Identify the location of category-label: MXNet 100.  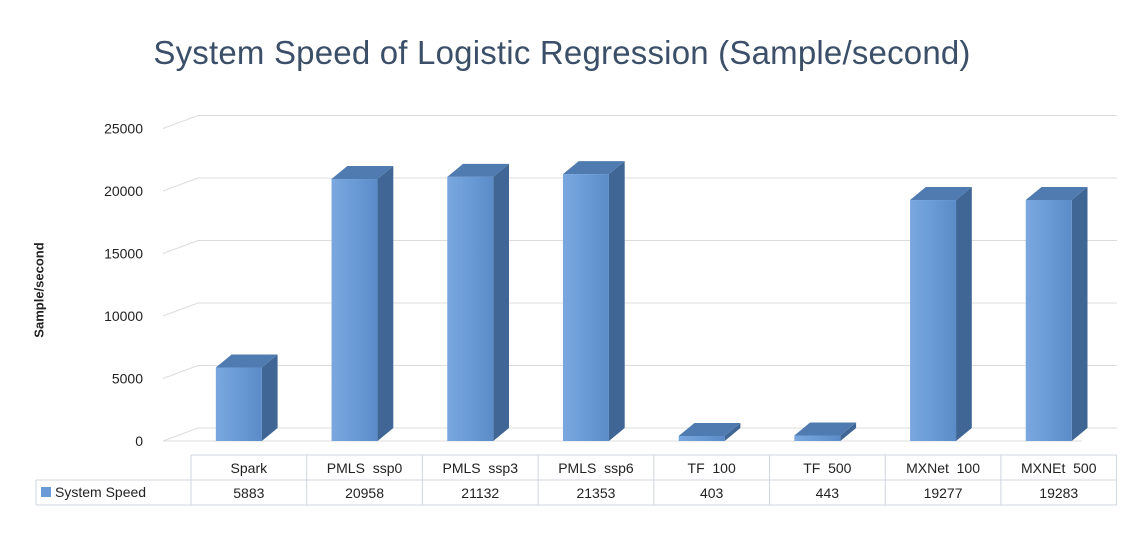
(943, 468).